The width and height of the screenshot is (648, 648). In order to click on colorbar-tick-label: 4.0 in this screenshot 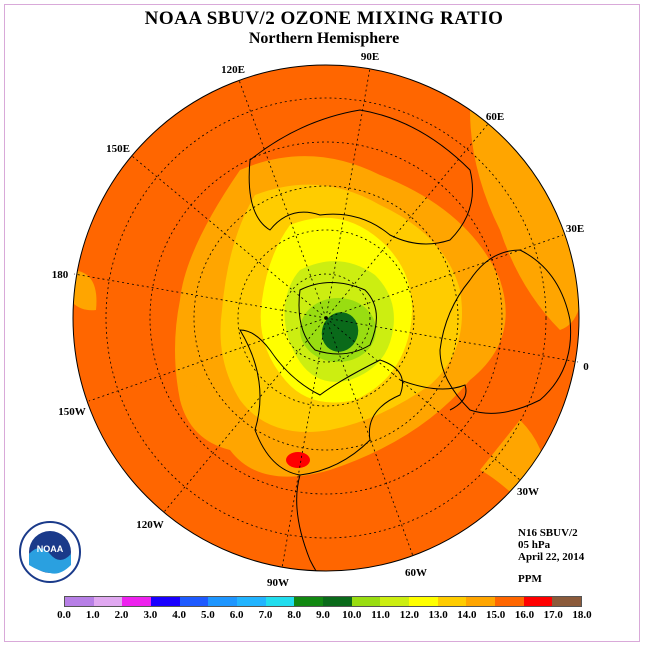, I will do `click(179, 615)`.